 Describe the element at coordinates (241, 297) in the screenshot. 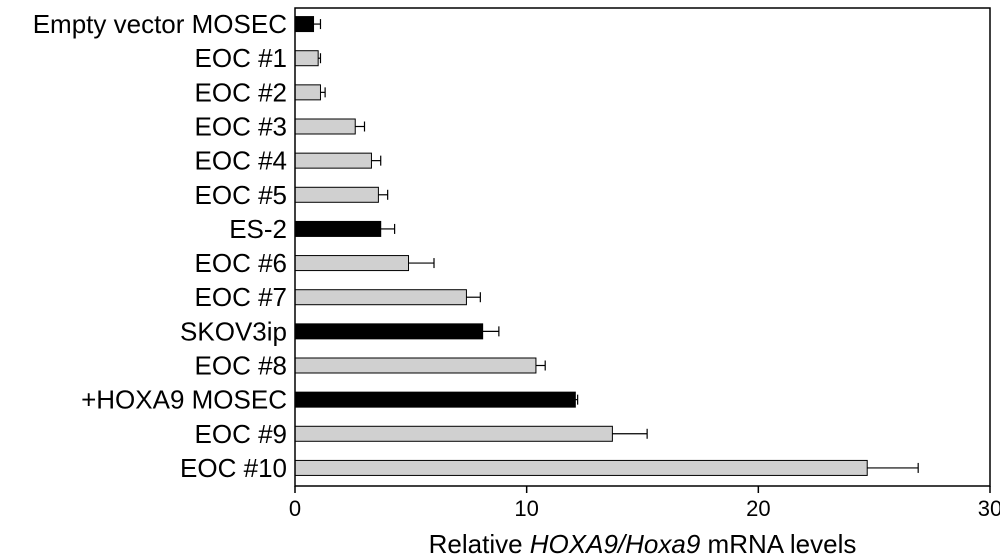

I see `category-label: EOC #7` at that location.